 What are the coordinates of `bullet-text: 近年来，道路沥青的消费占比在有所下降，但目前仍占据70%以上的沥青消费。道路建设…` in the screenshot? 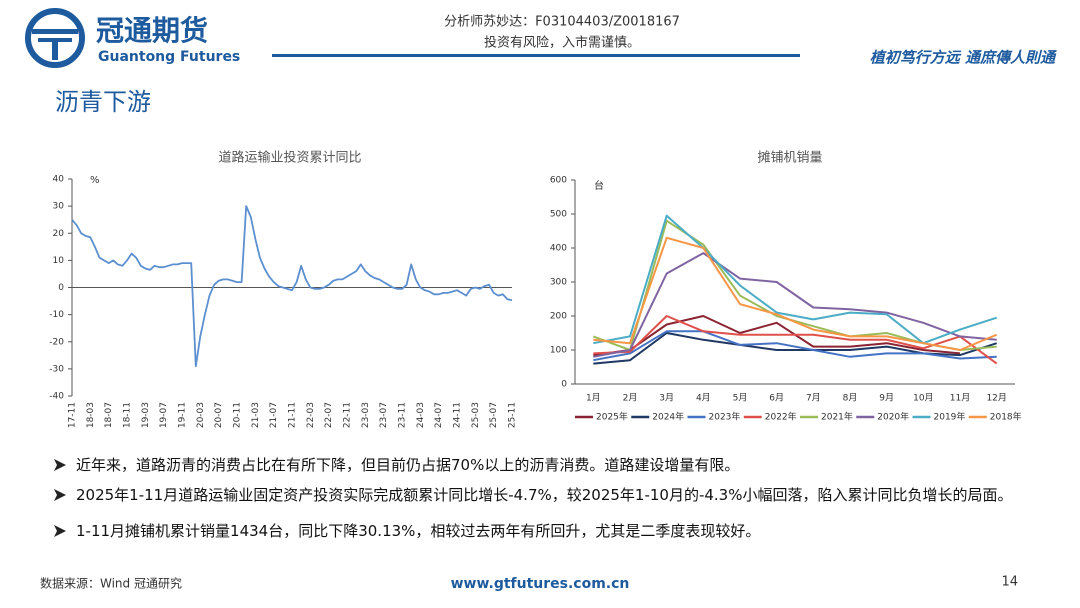 It's located at (408, 465).